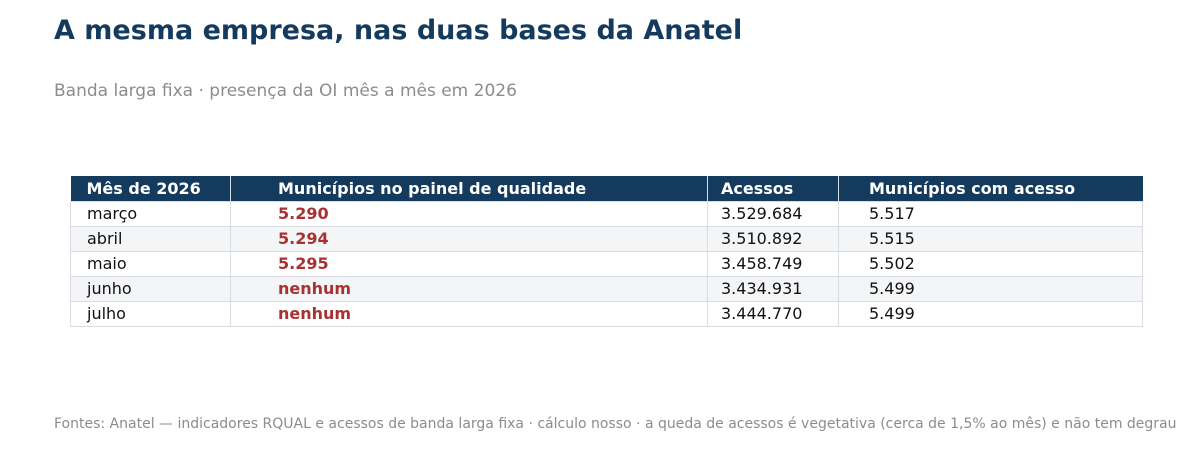  I want to click on table-row: março 5.290 3.529.684 5.517, so click(606, 213).